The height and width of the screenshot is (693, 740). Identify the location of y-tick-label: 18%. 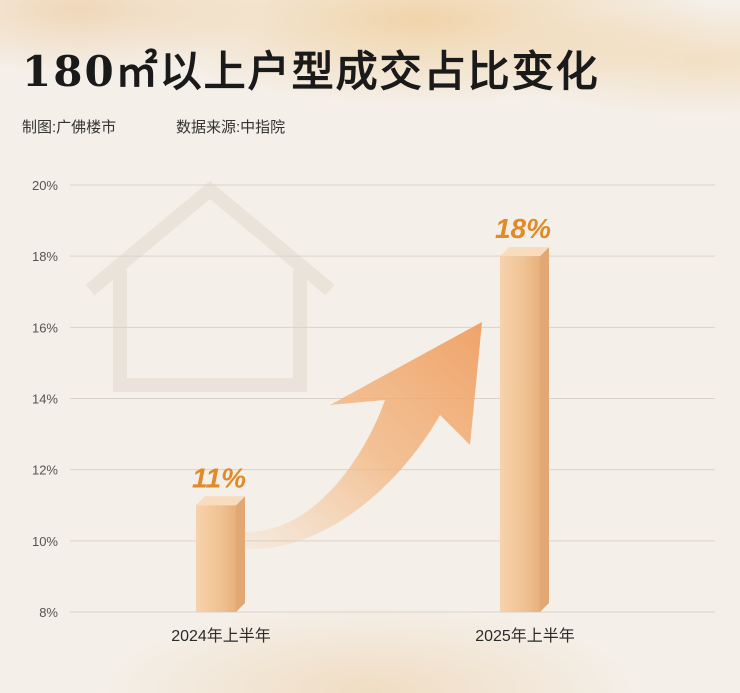
(45, 256).